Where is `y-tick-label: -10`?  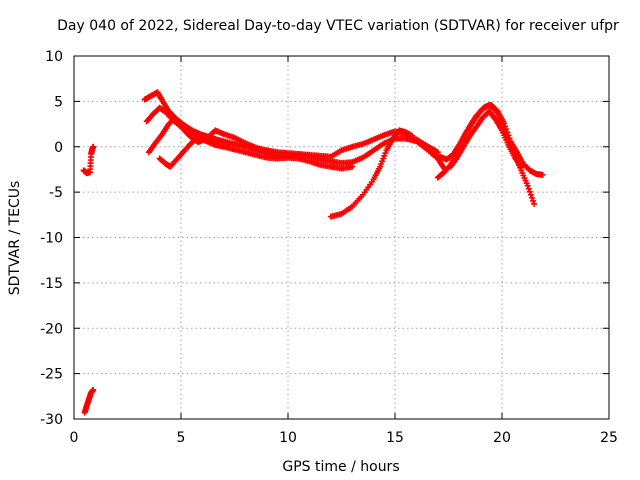
y-tick-label: -10 is located at coordinates (51, 239).